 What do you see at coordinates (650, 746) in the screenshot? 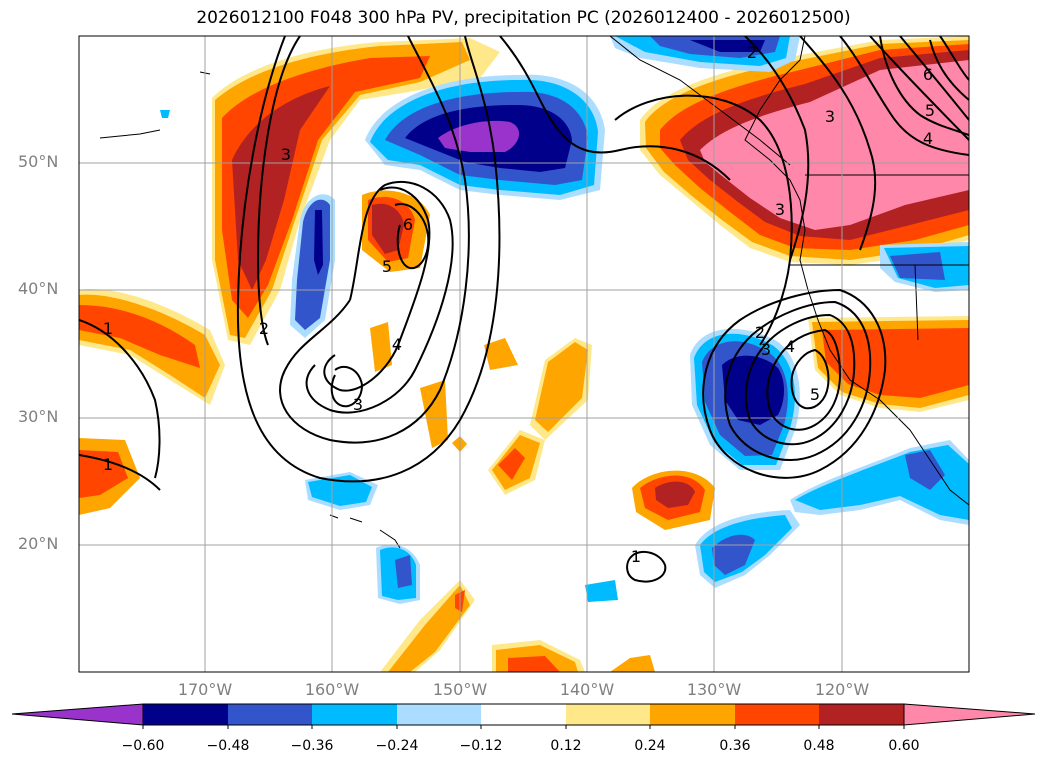
I see `colorbar-tick-label: 0.24` at bounding box center [650, 746].